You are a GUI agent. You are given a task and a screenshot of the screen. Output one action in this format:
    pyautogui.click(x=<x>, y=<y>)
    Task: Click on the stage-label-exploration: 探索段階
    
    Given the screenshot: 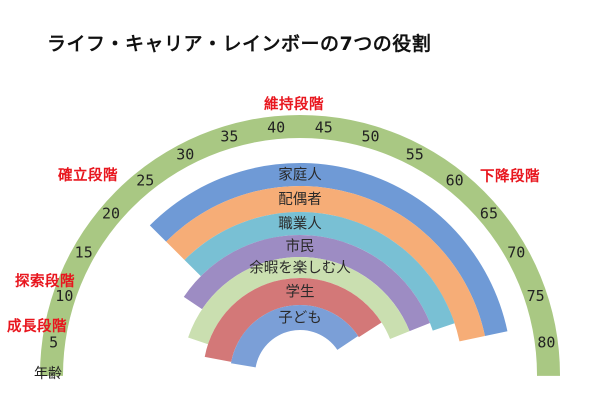 What is the action you would take?
    pyautogui.click(x=45, y=282)
    